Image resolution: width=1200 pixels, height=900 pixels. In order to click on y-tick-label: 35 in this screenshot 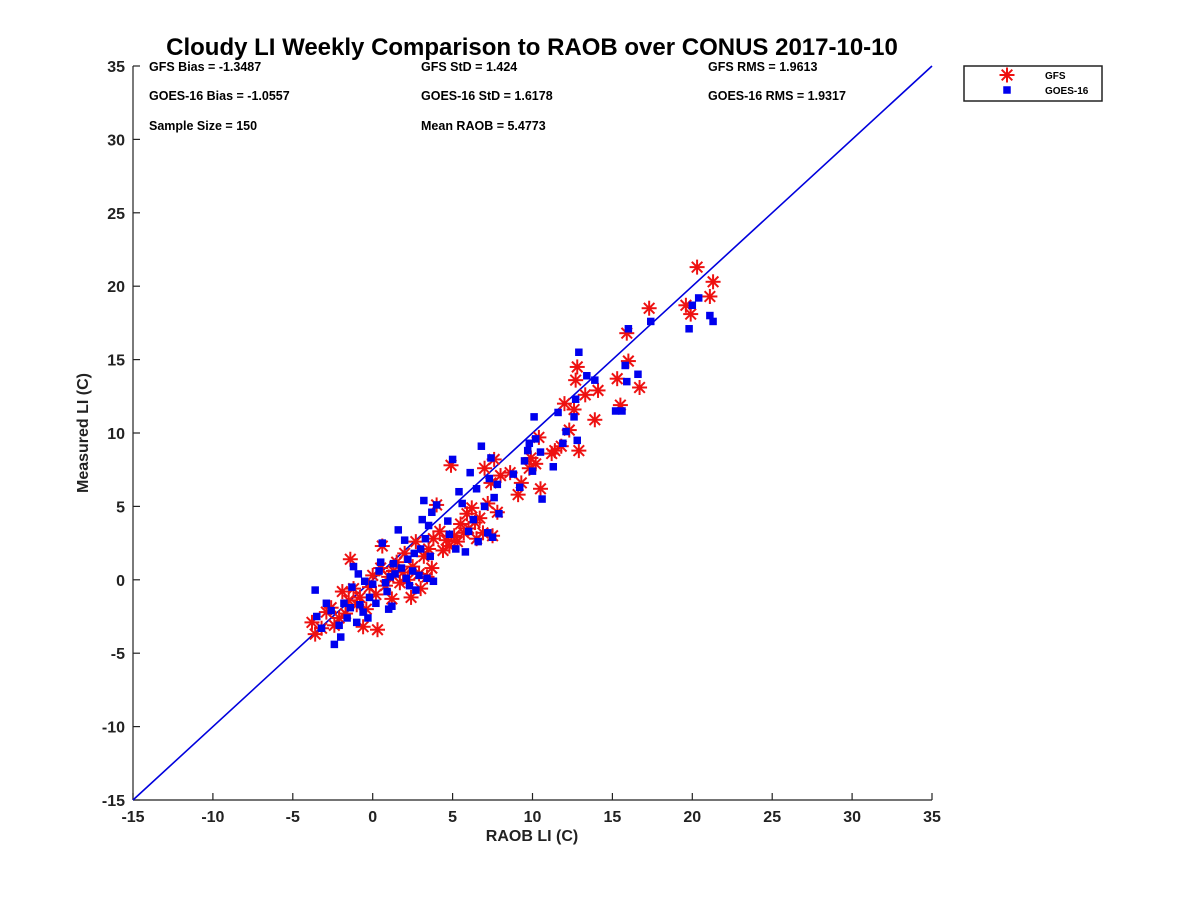, I will do `click(116, 67)`.